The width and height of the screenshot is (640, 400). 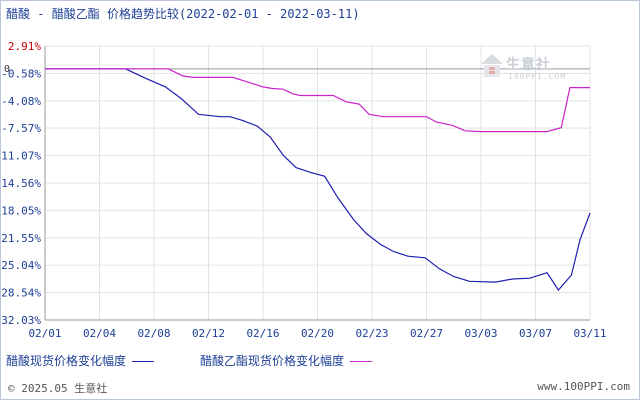 I want to click on series-line-ethyl-acetate, so click(x=317, y=100).